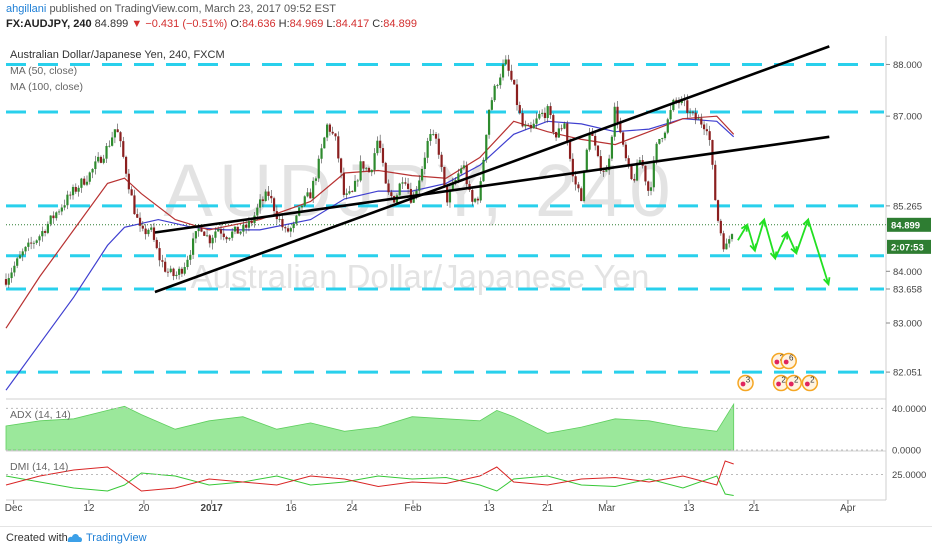 Image resolution: width=932 pixels, height=551 pixels. What do you see at coordinates (306, 24) in the screenshot?
I see `high-value: 84.969` at bounding box center [306, 24].